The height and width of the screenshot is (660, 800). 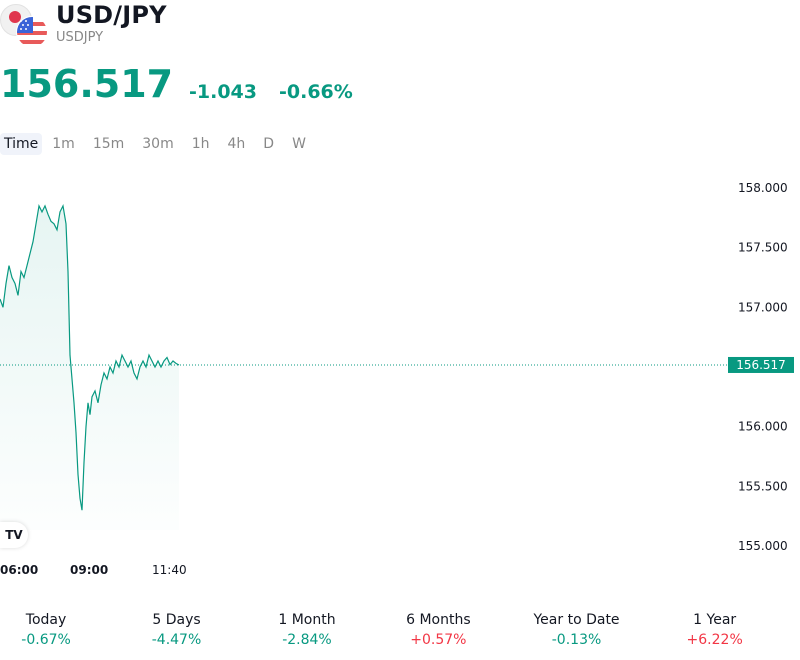 I want to click on tab-1h: 1h, so click(x=200, y=144).